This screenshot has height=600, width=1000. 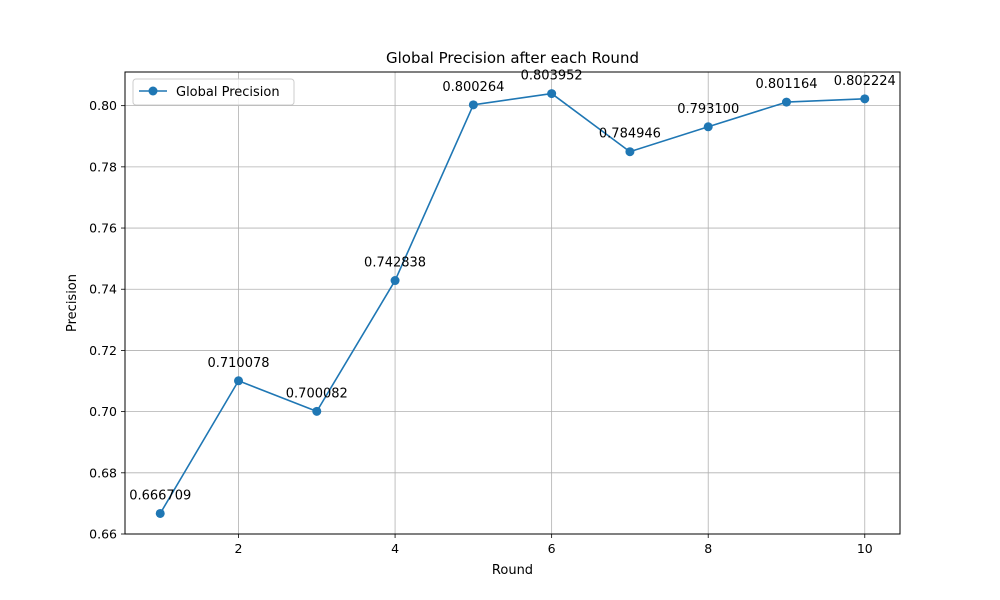 What do you see at coordinates (107, 320) in the screenshot?
I see `y-axis-ticks: 0.66 0.68 0.70 0.72 0.74 0.76 0.78 0.80` at bounding box center [107, 320].